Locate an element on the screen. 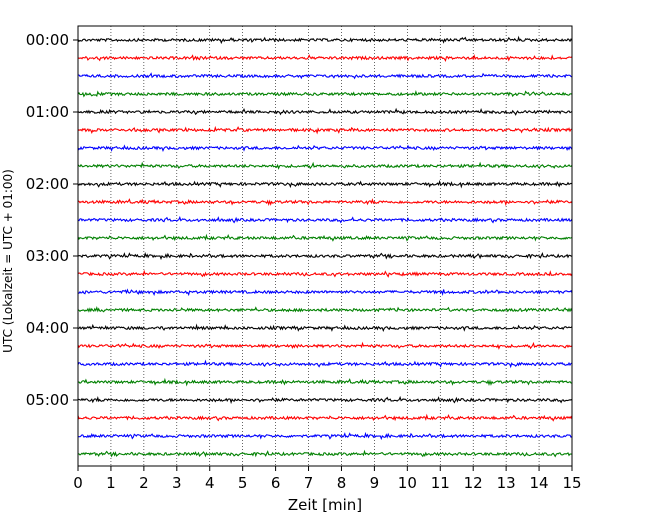  y-tick-label: 05:00 is located at coordinates (47, 400).